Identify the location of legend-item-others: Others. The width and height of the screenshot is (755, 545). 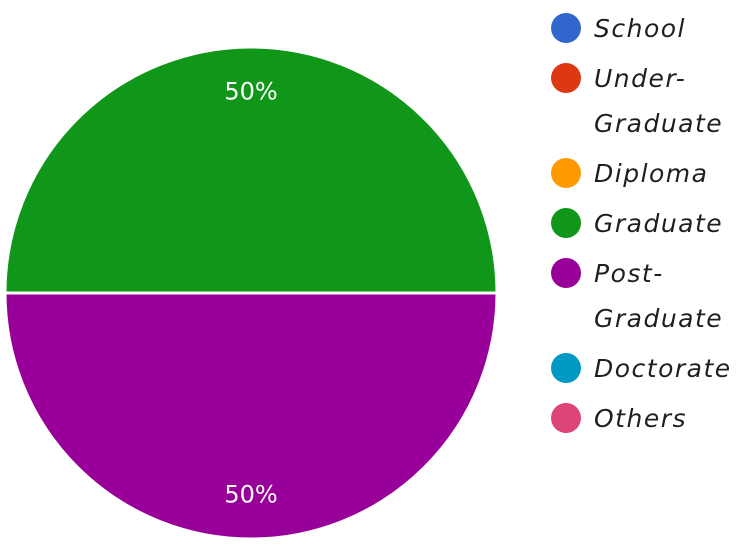
(619, 418).